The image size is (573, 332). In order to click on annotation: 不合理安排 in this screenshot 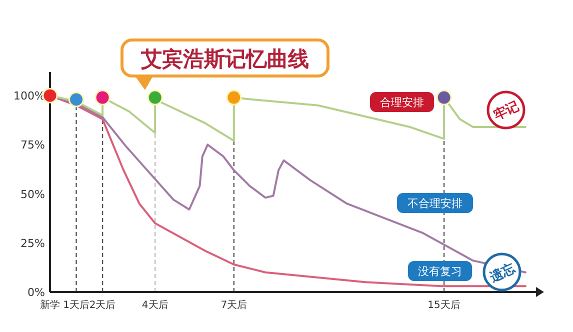, I will do `click(435, 203)`.